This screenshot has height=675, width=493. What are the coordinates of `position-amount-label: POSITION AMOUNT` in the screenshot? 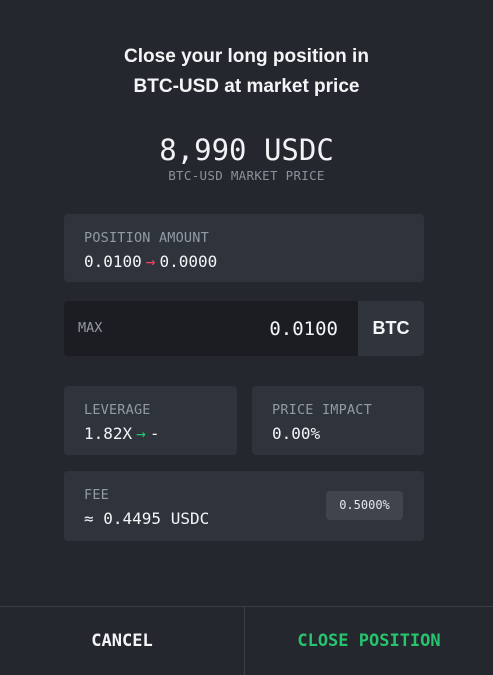 It's located at (146, 238).